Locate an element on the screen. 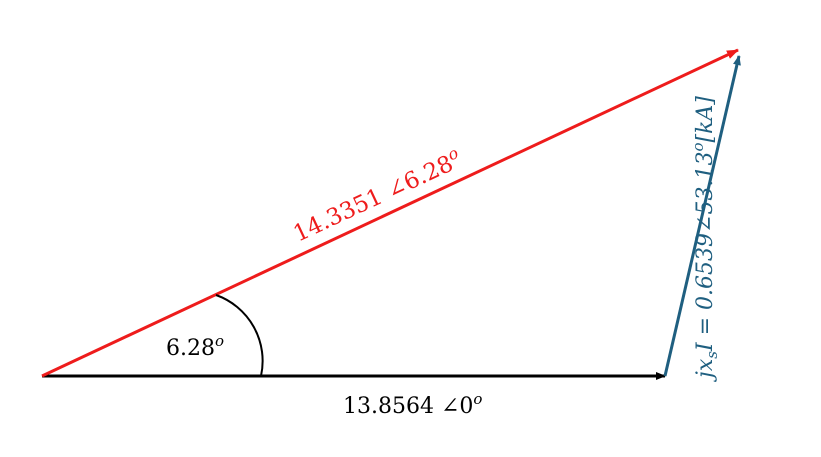 The height and width of the screenshot is (457, 821). jxI-vector-arrow is located at coordinates (702, 216).